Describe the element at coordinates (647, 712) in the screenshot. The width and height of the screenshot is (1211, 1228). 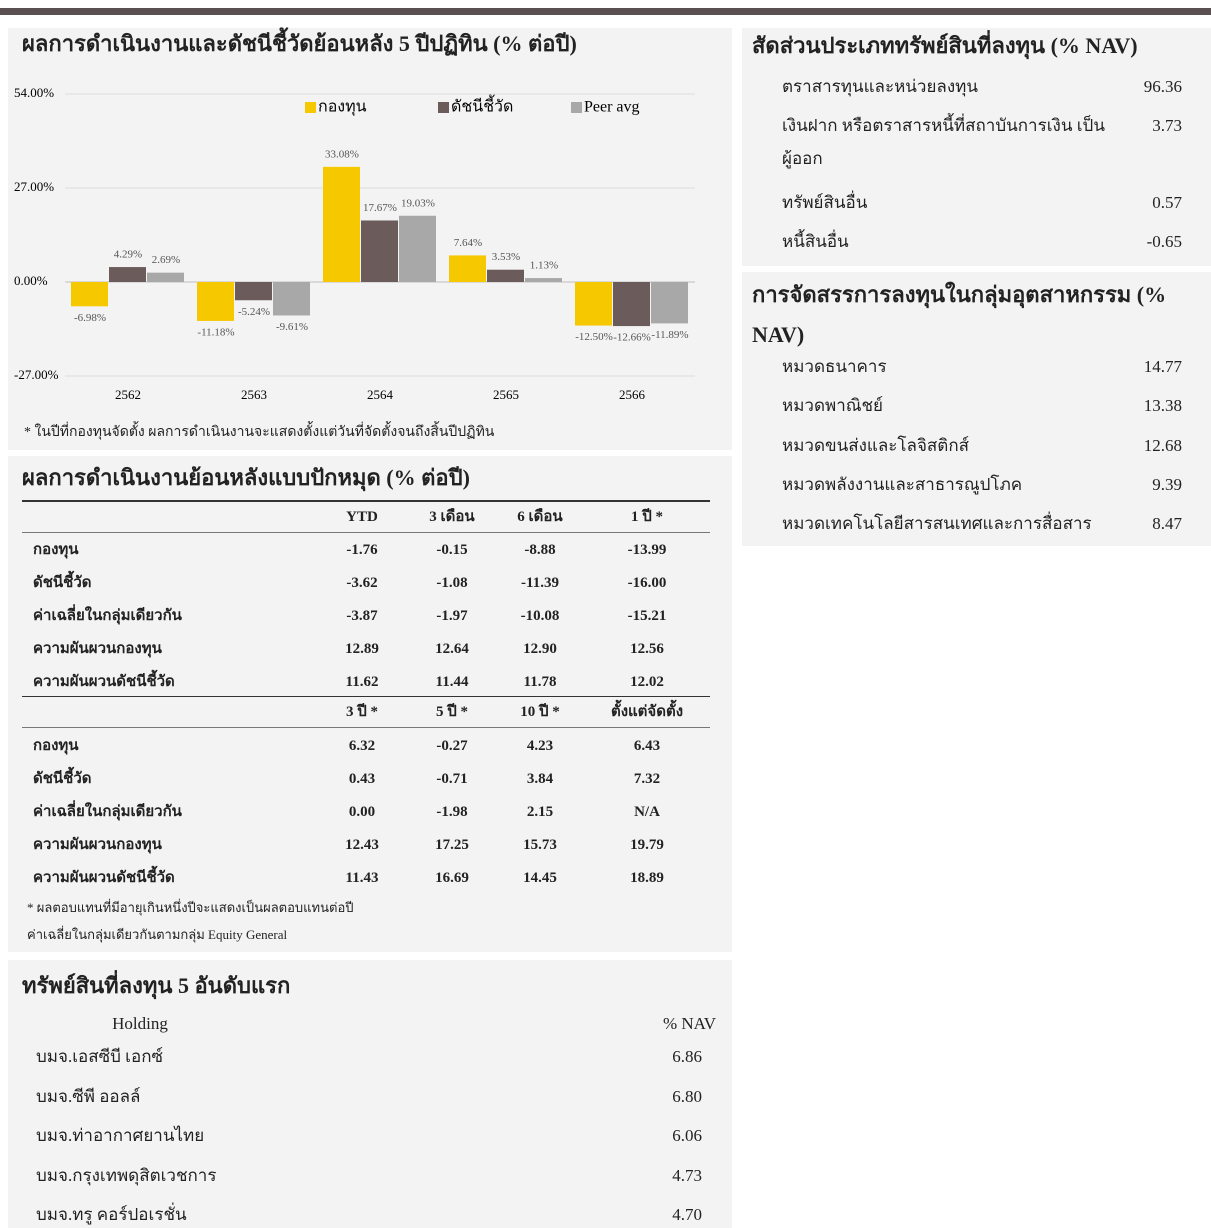
I see `column-header: ตั้งแต่จัดตั้ง` at that location.